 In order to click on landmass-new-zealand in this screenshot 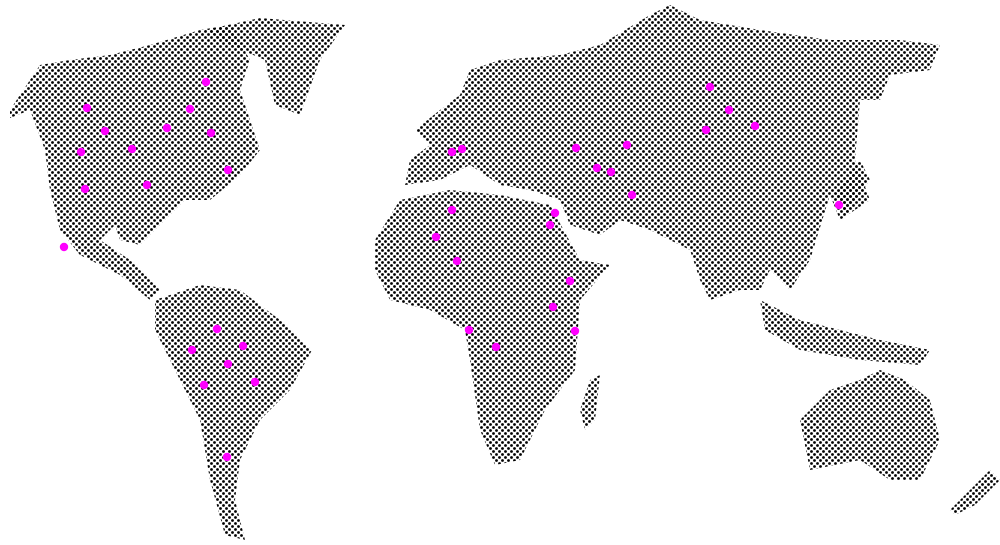, I will do `click(975, 492)`.